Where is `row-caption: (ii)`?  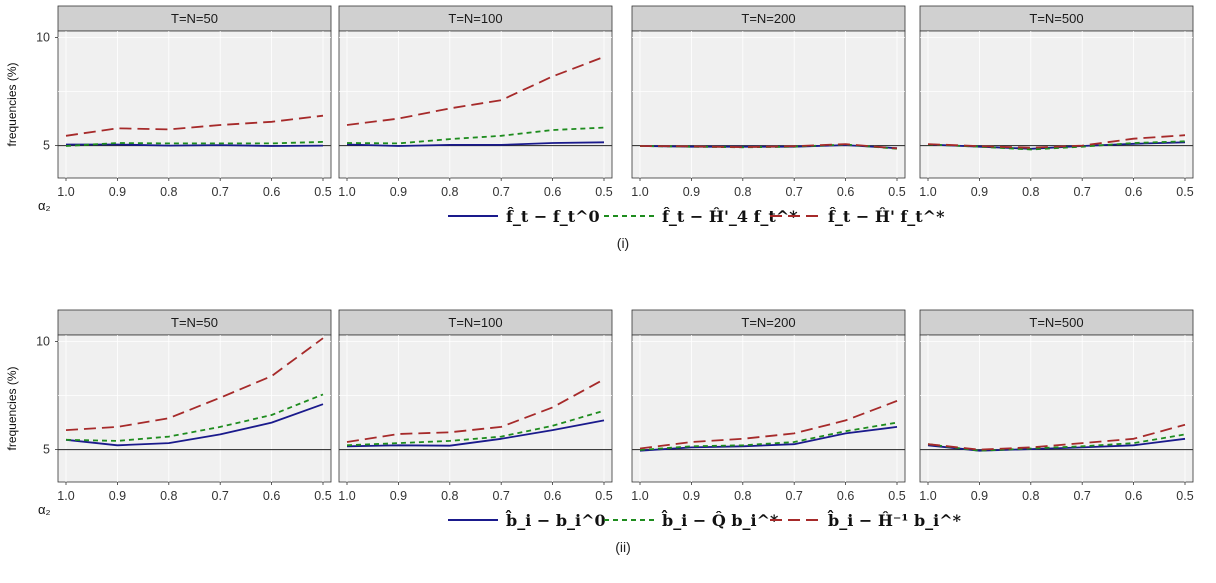
row-caption: (ii) is located at coordinates (623, 547).